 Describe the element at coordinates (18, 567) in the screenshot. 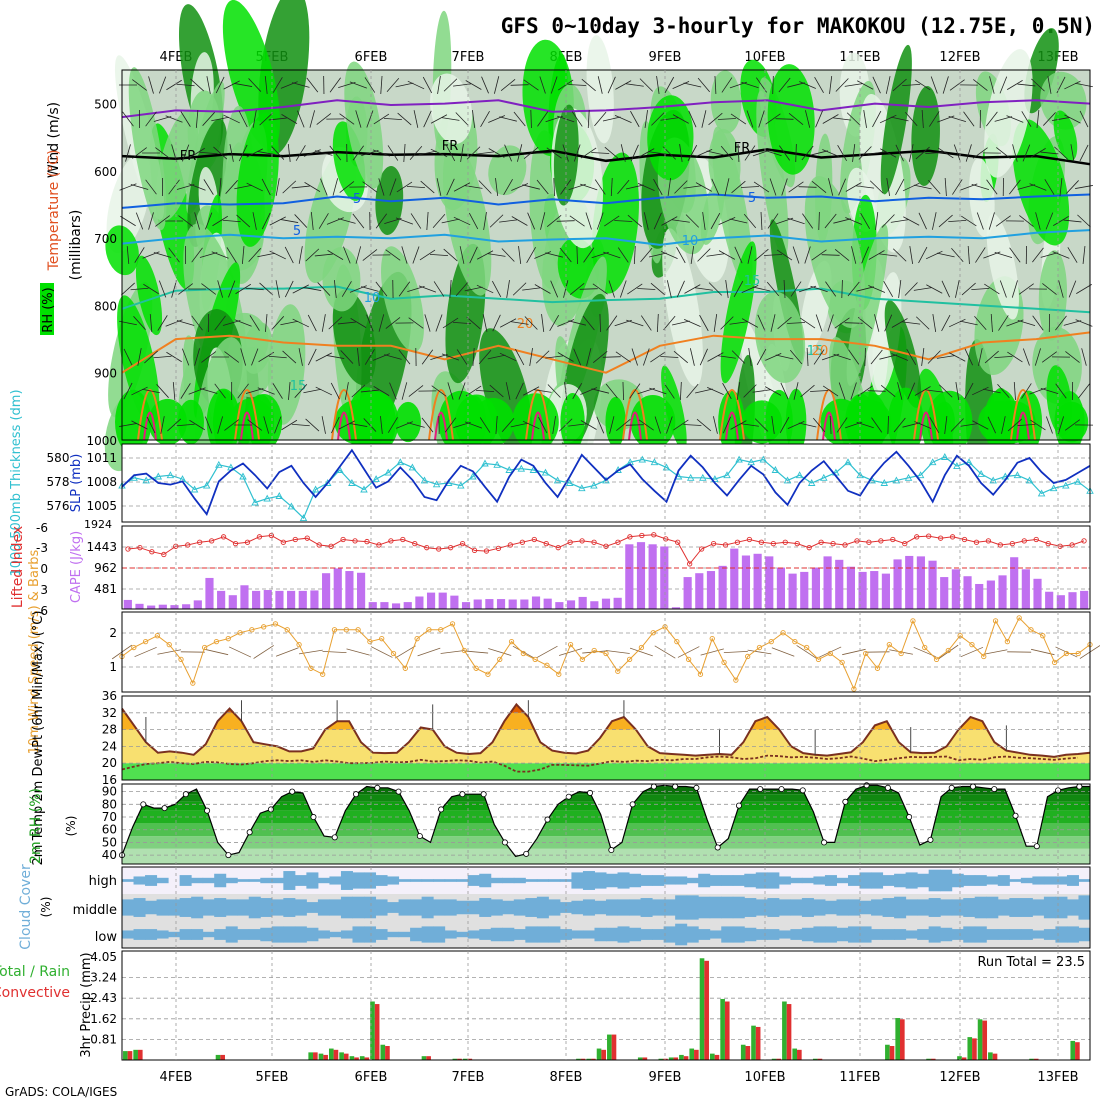

I see `lifted-index-axis-label: Lifted Index` at that location.